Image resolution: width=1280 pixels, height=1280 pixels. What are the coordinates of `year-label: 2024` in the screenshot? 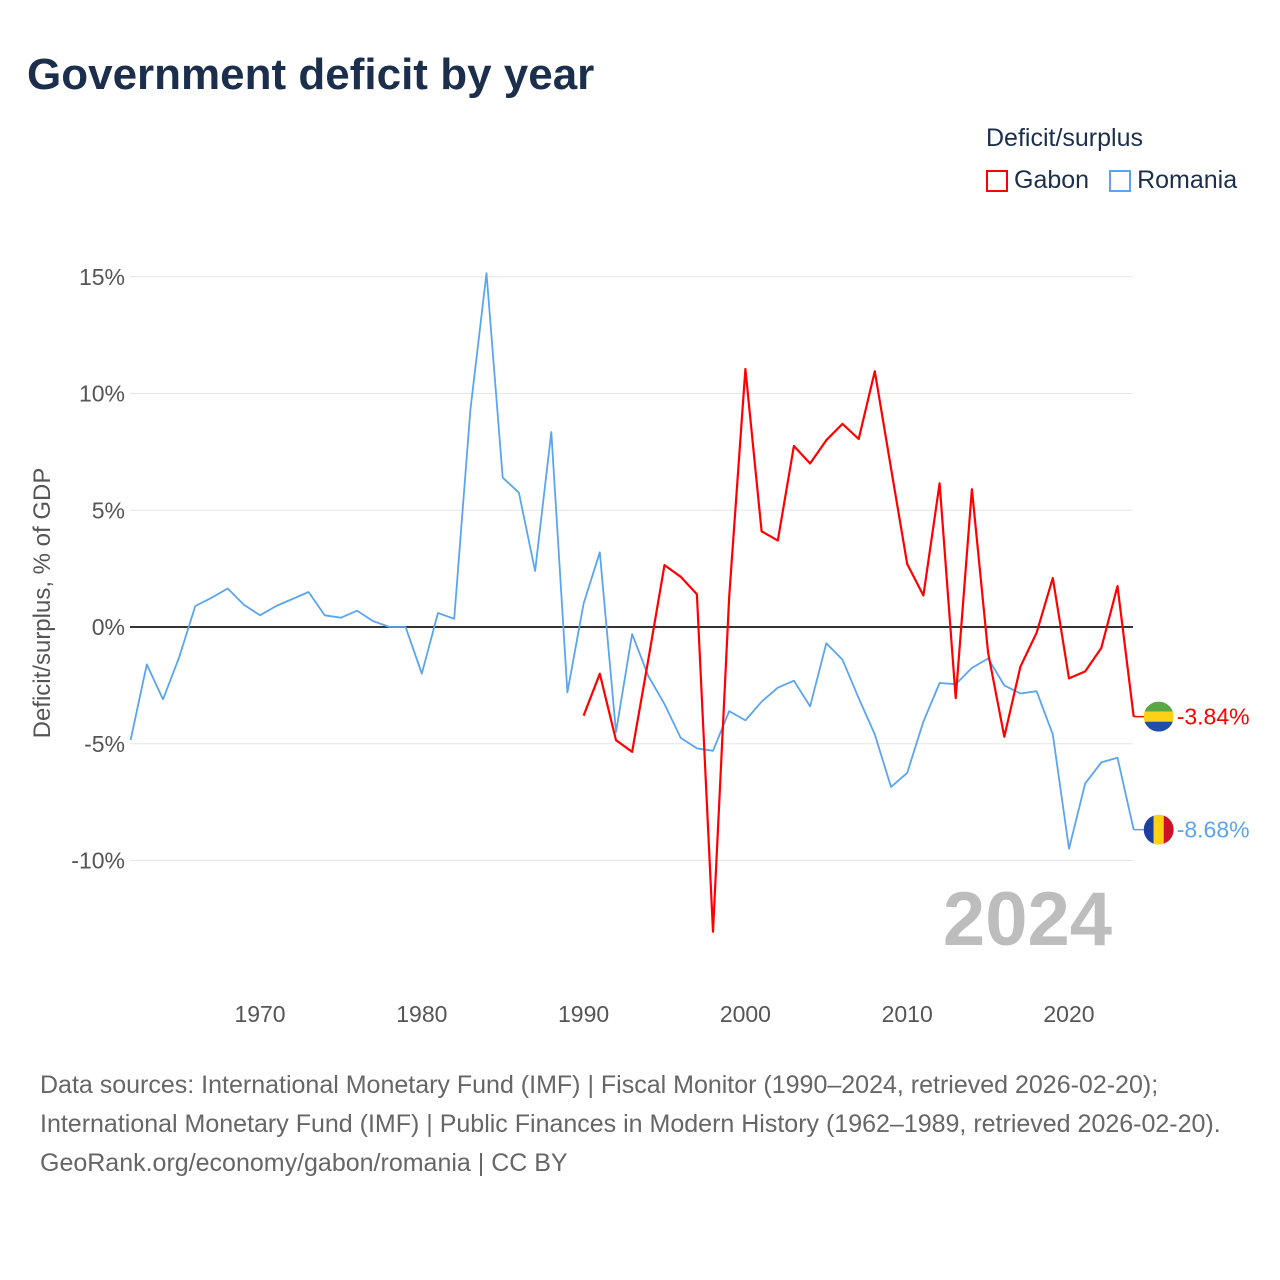 It's located at (1027, 919).